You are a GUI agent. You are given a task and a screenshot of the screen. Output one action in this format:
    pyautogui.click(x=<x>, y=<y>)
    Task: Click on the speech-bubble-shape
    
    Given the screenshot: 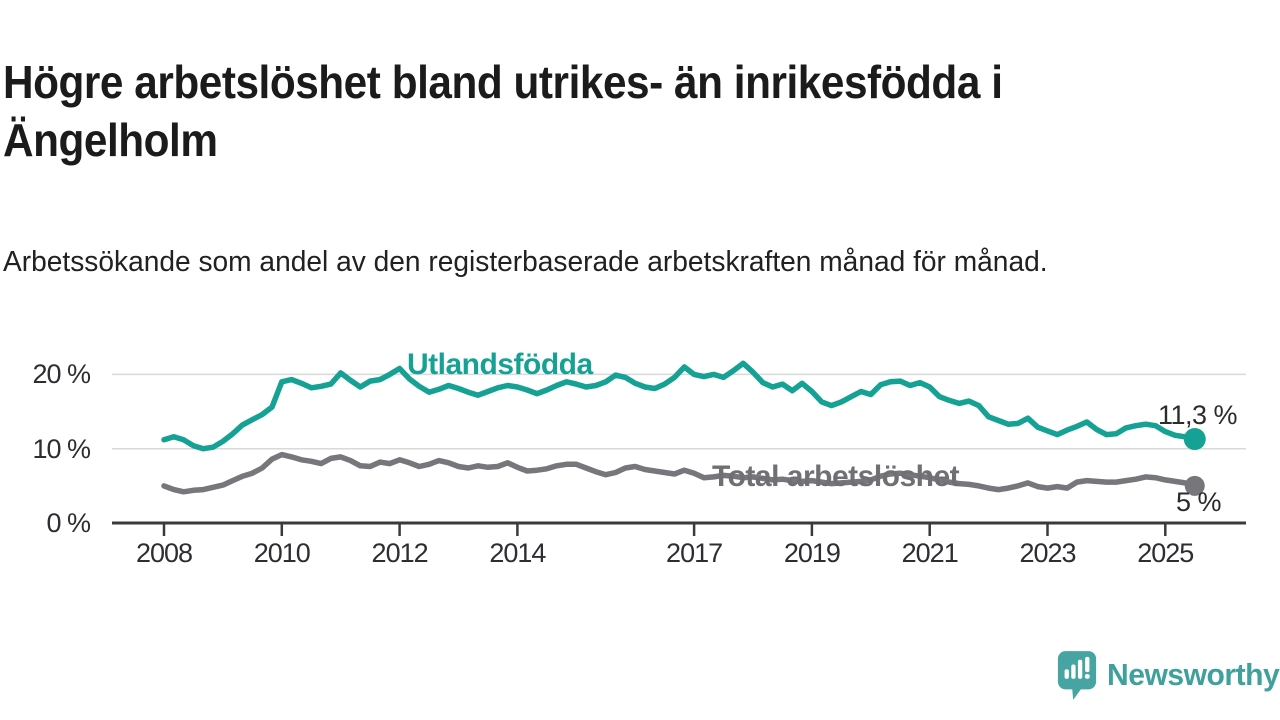 What is the action you would take?
    pyautogui.click(x=1077, y=675)
    